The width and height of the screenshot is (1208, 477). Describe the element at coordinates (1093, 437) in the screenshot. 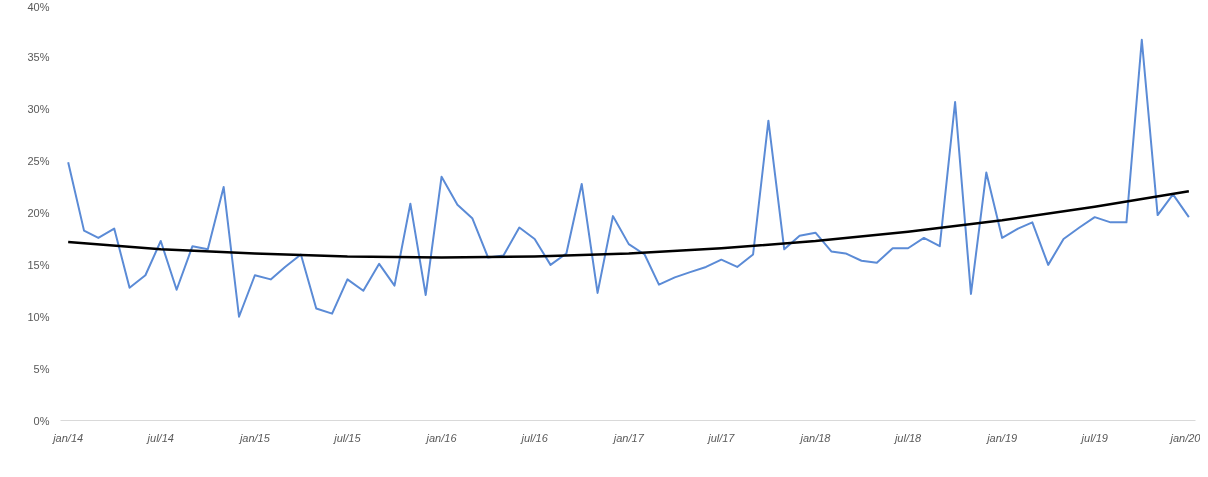

I see `x-tick-label: jul/19` at that location.